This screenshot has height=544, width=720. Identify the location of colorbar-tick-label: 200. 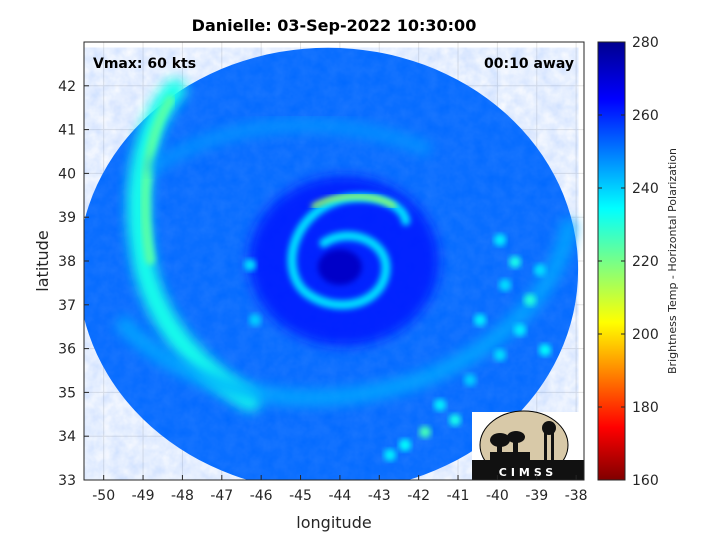
(645, 335).